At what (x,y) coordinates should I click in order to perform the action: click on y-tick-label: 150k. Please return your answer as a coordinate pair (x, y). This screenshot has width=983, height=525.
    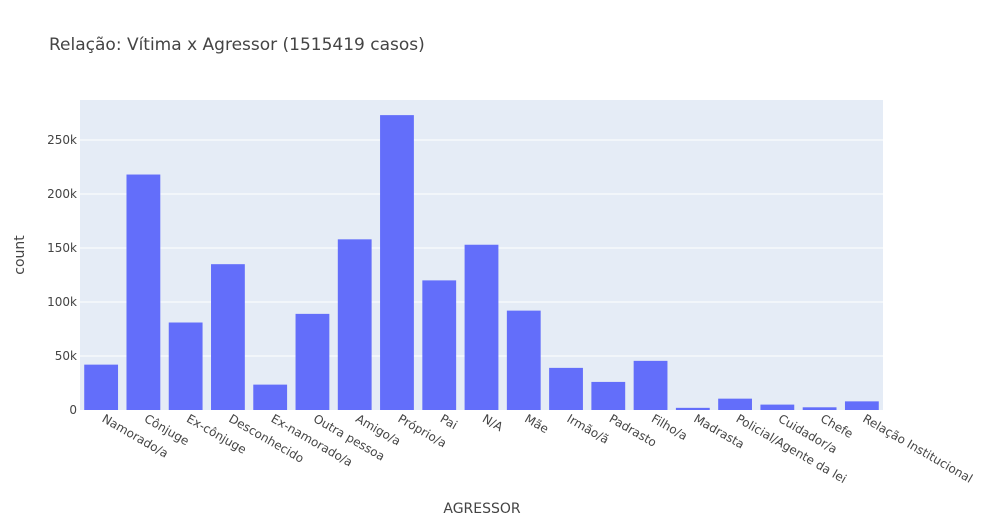
    Looking at the image, I should click on (62, 248).